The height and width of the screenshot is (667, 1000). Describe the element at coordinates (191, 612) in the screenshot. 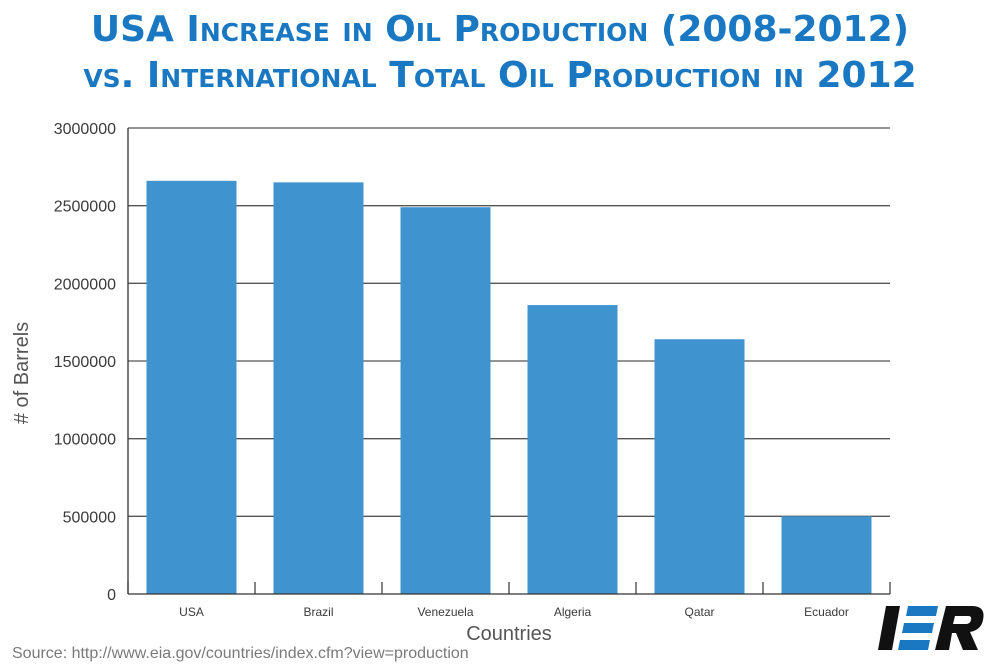

I see `x-tick-label: USA` at that location.